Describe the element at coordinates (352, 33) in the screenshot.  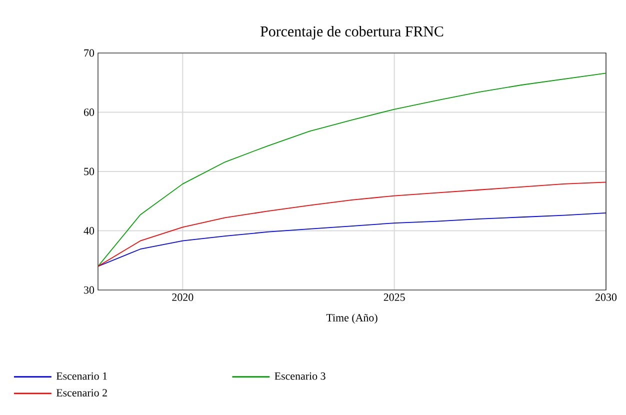
I see `chart-title: Porcentaje de cobertura FRNC` at that location.